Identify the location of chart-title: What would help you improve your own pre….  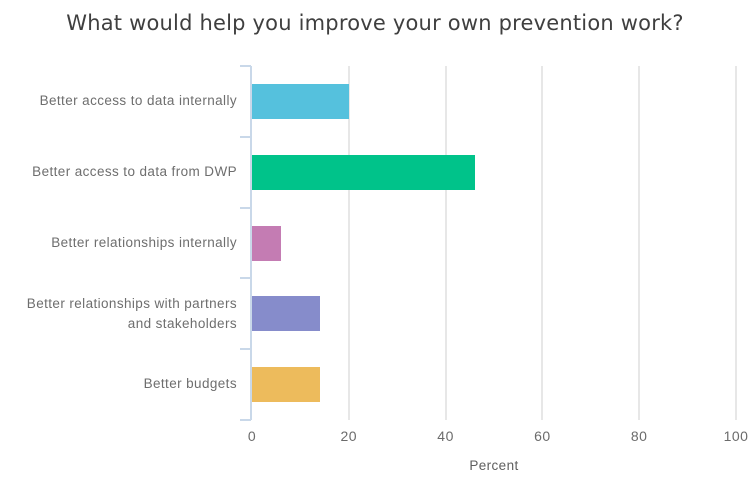
(375, 23).